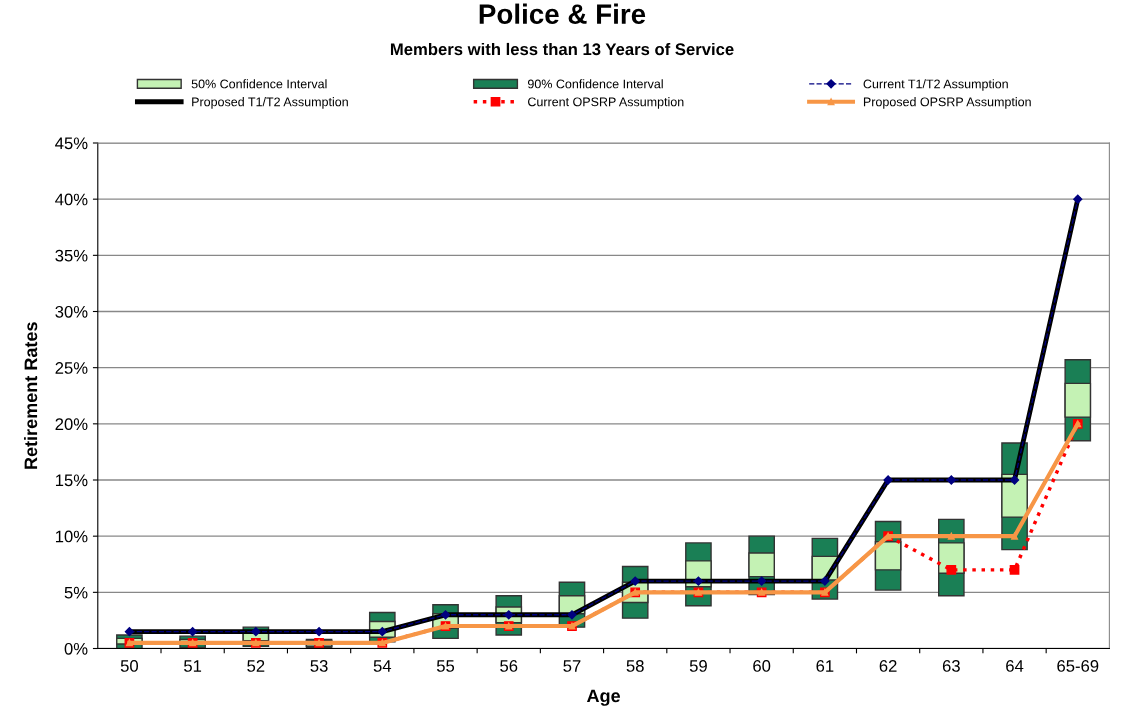 The width and height of the screenshot is (1124, 715). Describe the element at coordinates (509, 666) in the screenshot. I see `x-tick-label: 56` at that location.